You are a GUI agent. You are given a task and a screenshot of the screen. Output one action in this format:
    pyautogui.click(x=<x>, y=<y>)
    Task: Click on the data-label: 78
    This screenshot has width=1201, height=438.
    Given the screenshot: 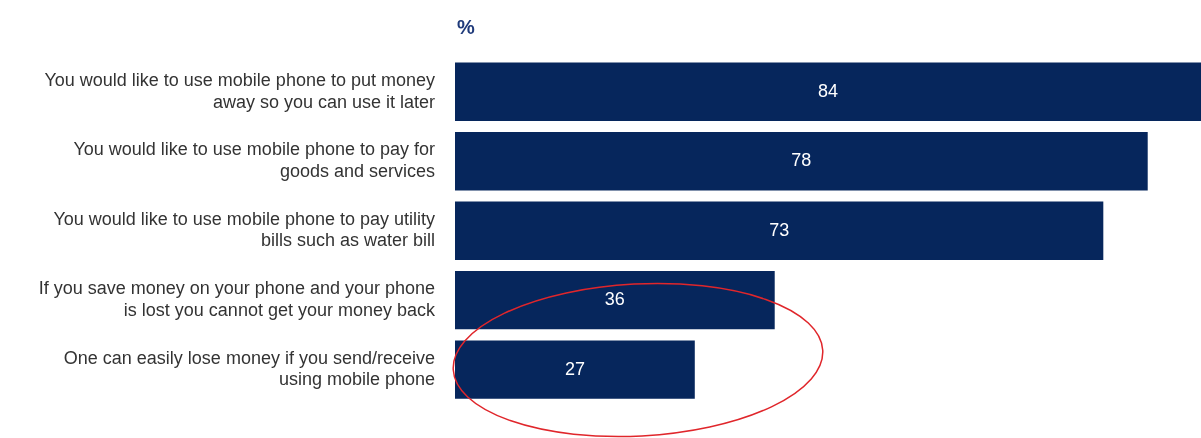 What is the action you would take?
    pyautogui.click(x=801, y=160)
    